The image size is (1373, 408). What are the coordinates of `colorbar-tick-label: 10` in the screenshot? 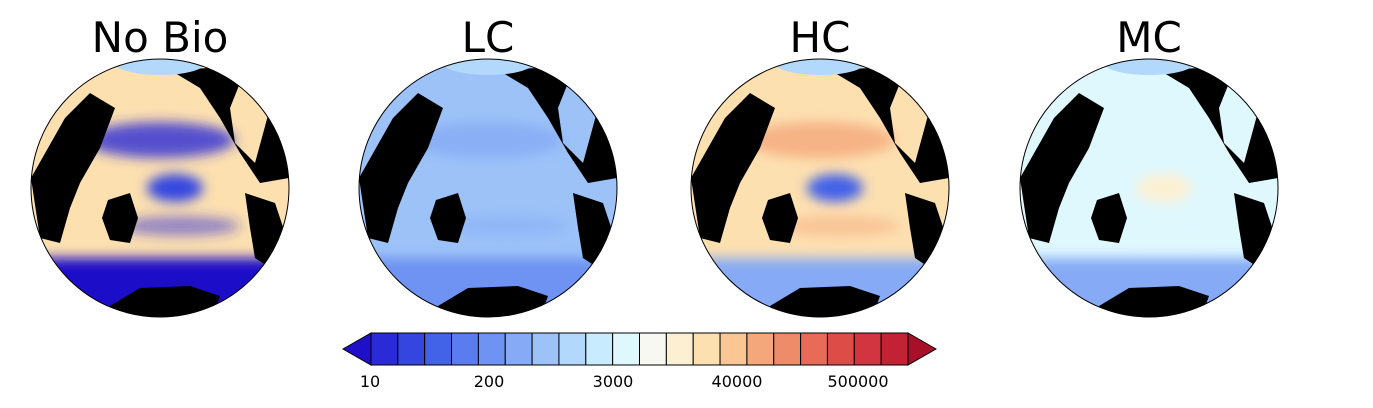 It's located at (370, 381).